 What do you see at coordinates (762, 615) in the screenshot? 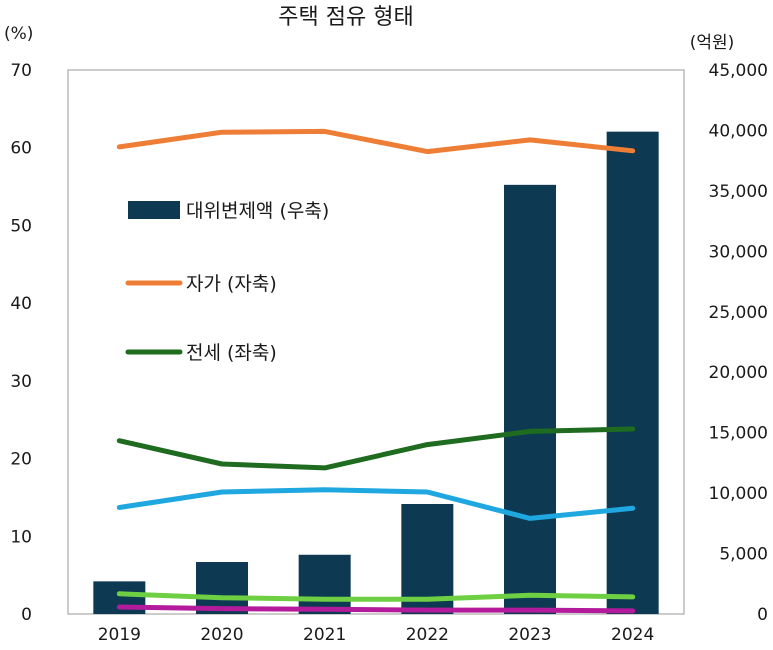
I see `right-tick-label: 0` at bounding box center [762, 615].